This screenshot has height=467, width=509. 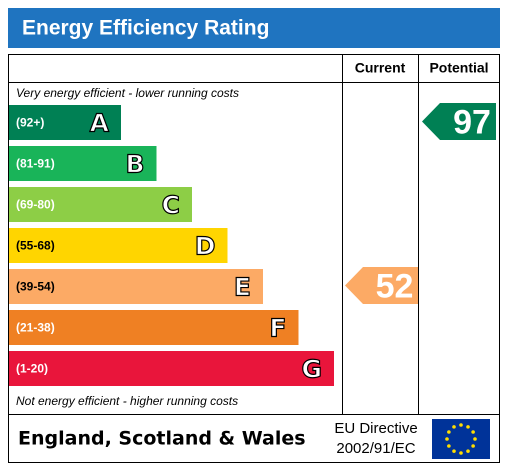 What do you see at coordinates (32, 369) in the screenshot?
I see `band-range: (1-20)` at bounding box center [32, 369].